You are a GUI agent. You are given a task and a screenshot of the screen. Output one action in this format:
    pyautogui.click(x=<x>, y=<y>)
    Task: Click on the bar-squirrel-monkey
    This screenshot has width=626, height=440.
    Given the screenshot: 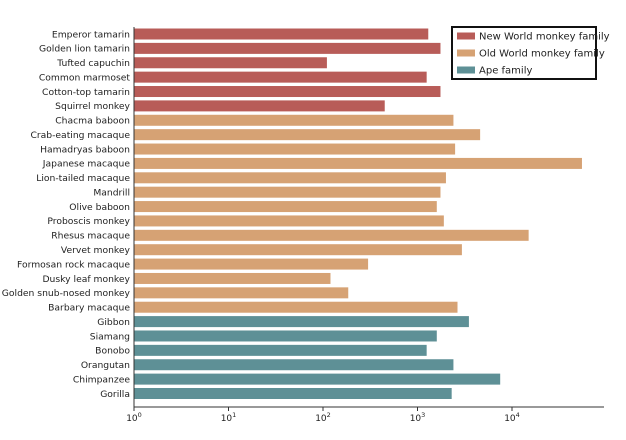 What is the action you would take?
    pyautogui.click(x=259, y=106)
    